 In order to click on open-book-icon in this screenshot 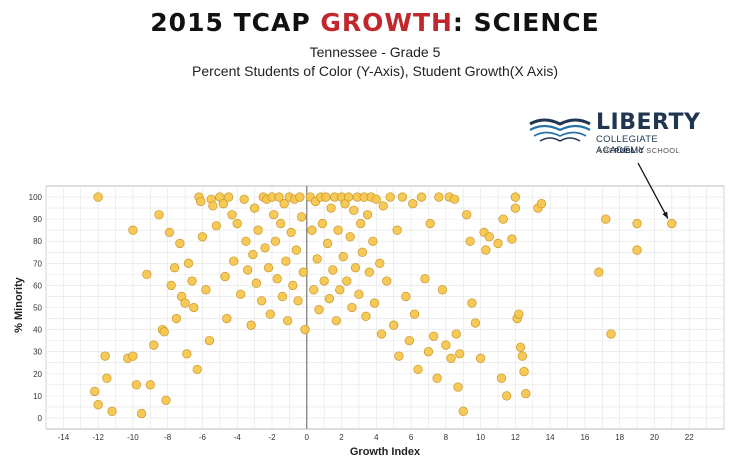, I will do `click(560, 130)`.